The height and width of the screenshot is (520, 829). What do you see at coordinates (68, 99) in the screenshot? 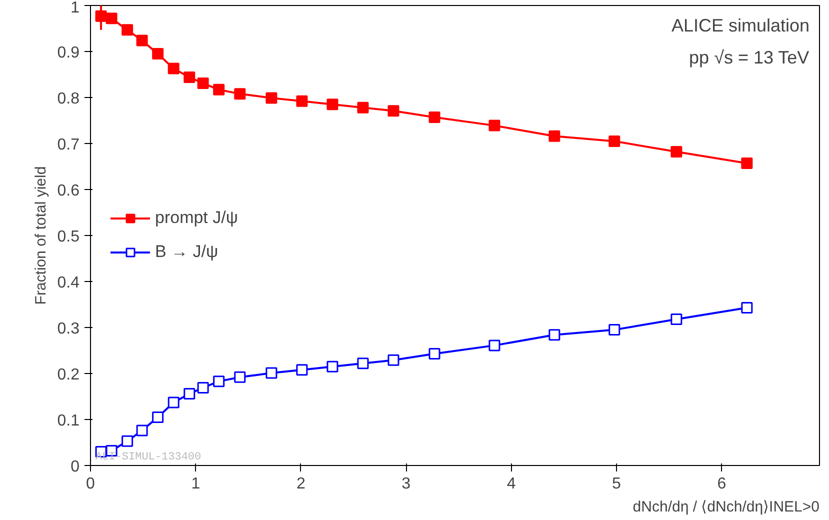
I see `y-tick-label: 0.8` at bounding box center [68, 99].